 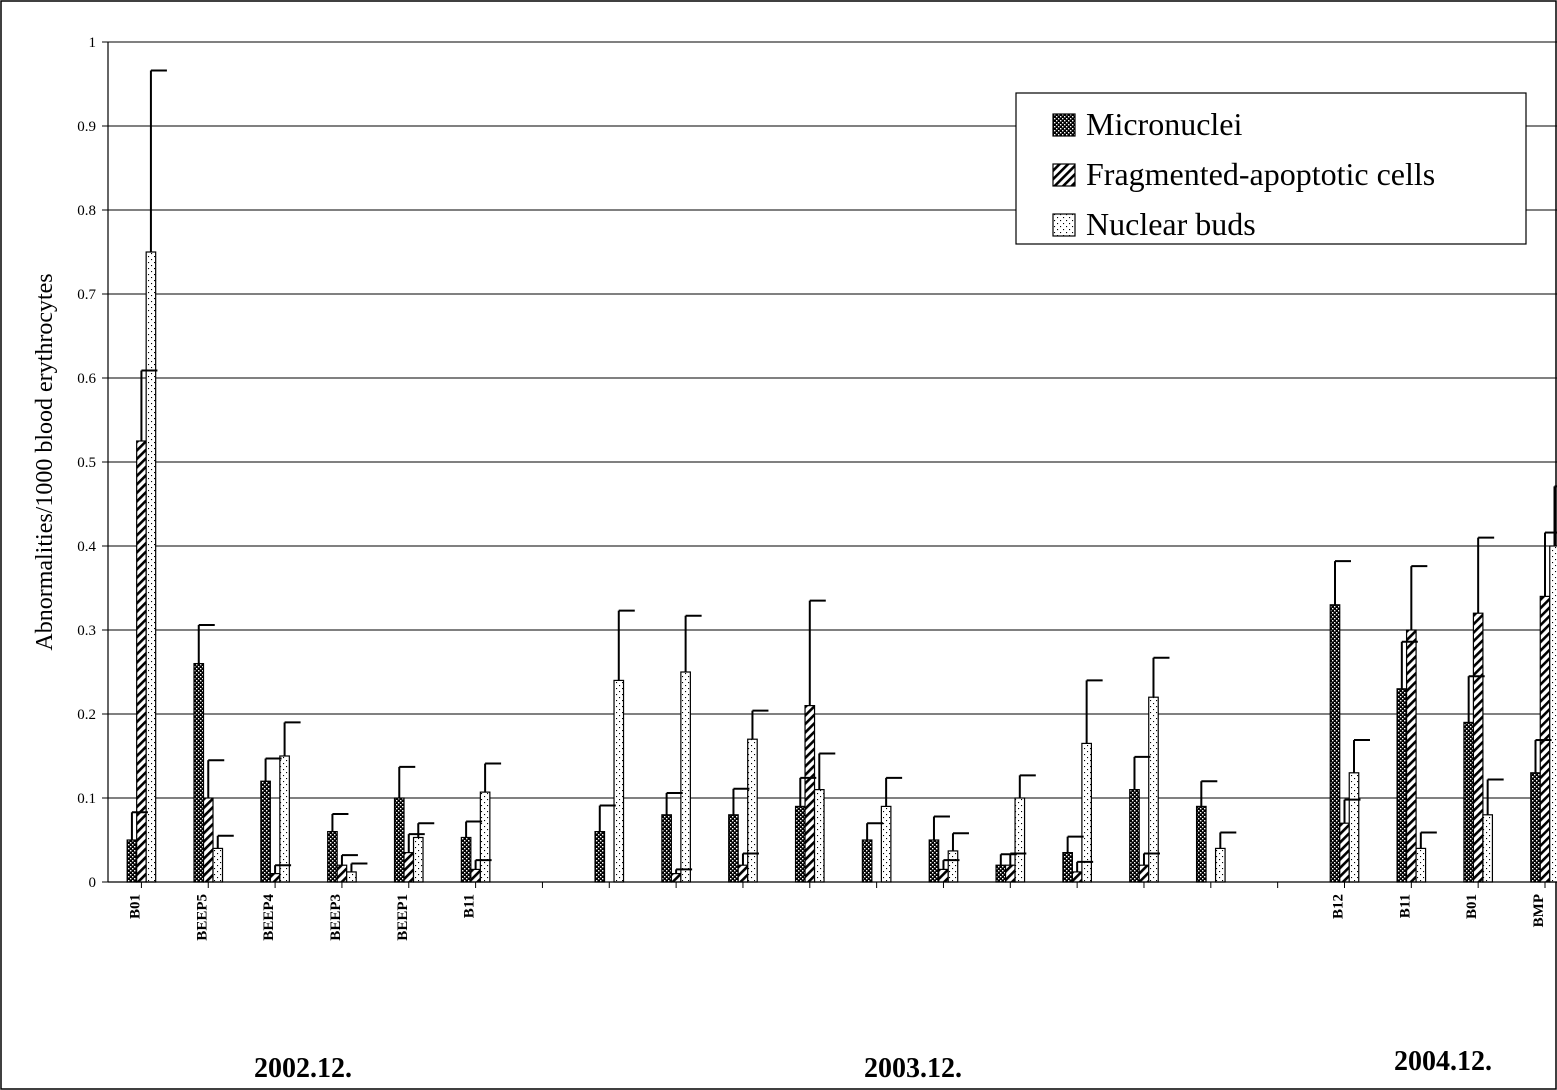 What do you see at coordinates (913, 1068) in the screenshot?
I see `group-label: 2003.12.` at bounding box center [913, 1068].